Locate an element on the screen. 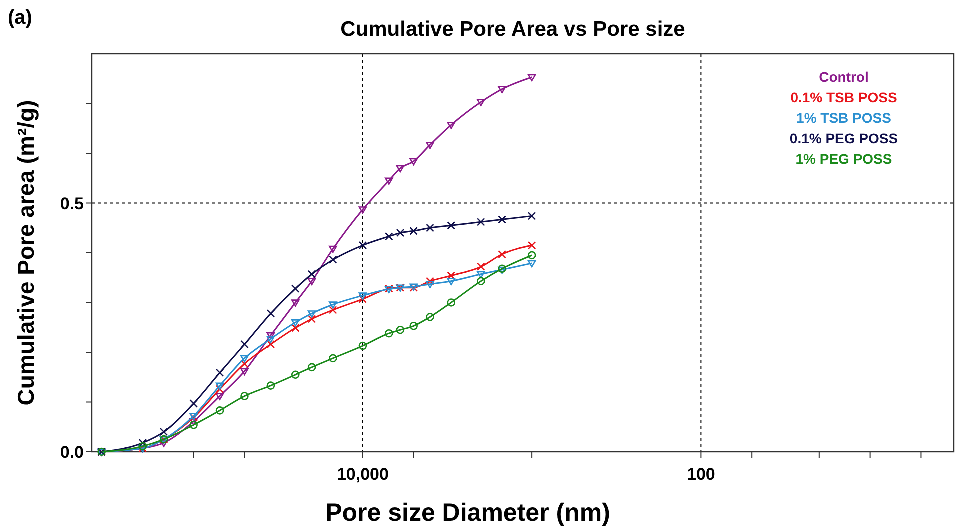  text: 1% PEG POSS is located at coordinates (844, 159).